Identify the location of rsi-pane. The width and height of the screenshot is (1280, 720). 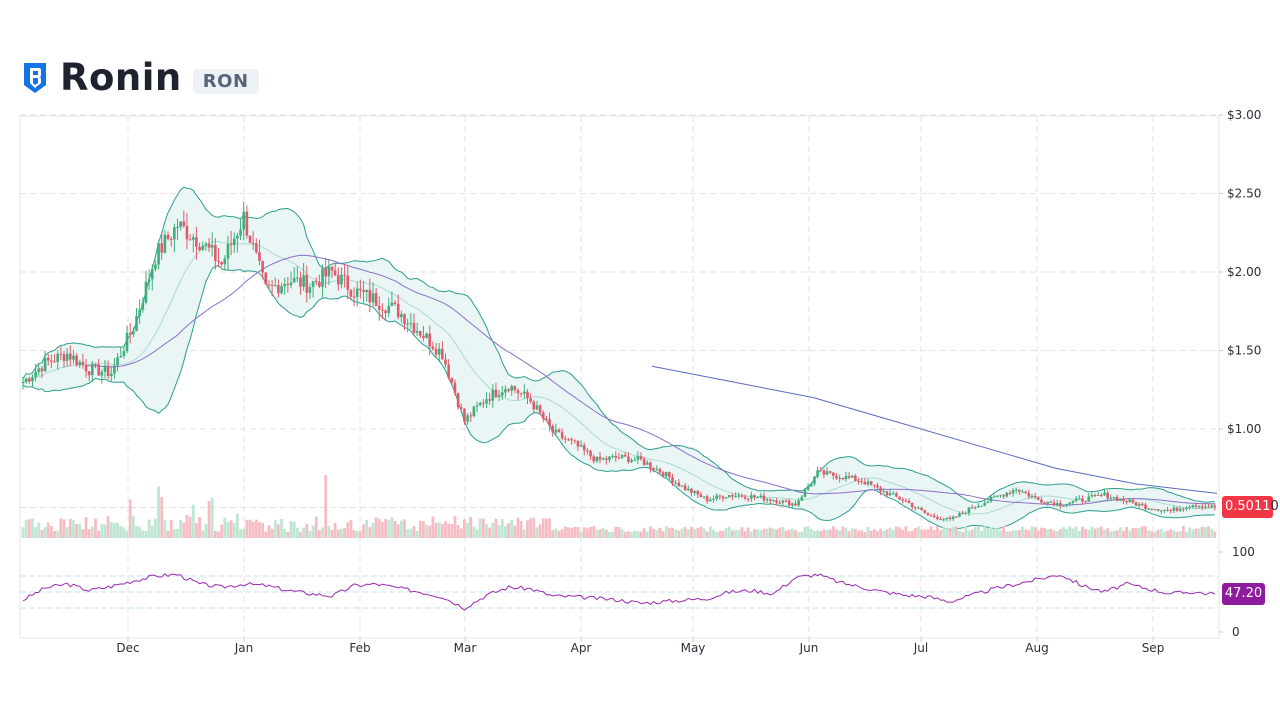
(619, 592).